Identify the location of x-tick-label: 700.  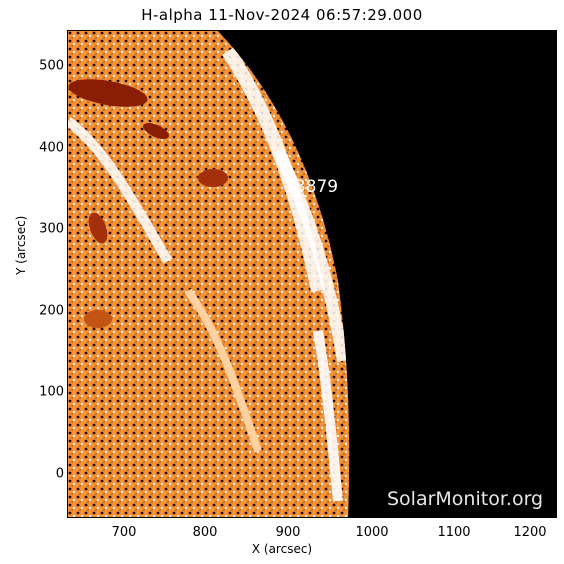
(124, 532).